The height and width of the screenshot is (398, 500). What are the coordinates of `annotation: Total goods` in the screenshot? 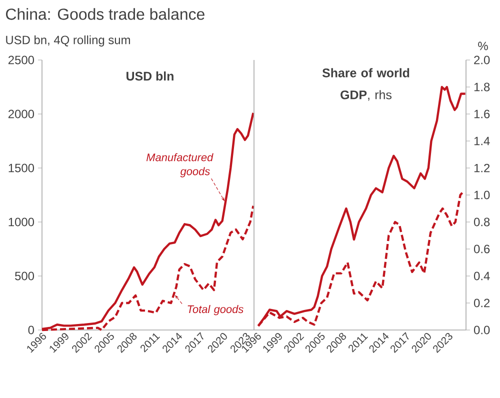 It's located at (216, 310).